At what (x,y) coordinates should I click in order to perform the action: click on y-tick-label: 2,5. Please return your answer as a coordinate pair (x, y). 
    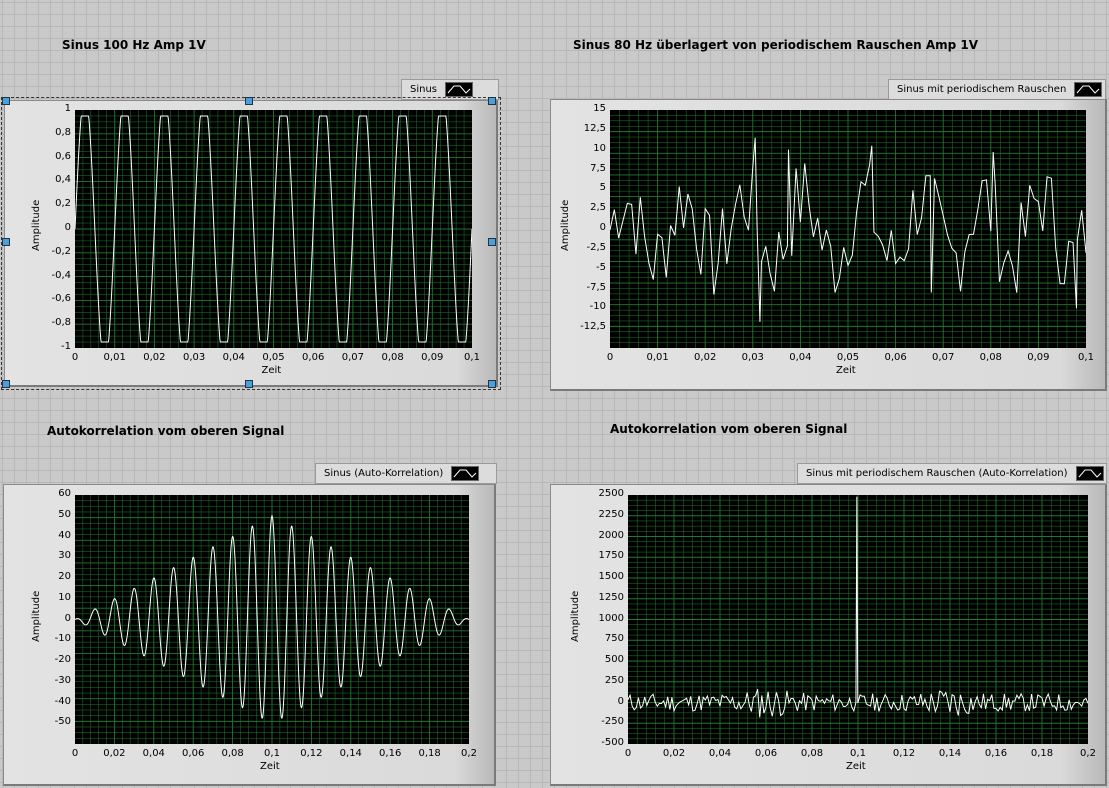
    Looking at the image, I should click on (598, 208).